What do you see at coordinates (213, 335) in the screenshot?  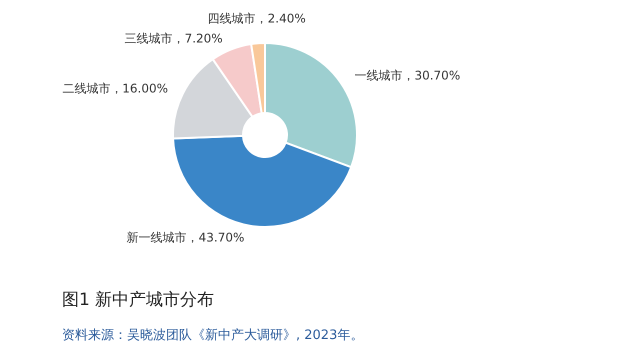 I see `text: 资料来源：吴晓波团队《新中产大调研》, 2023年。` at bounding box center [213, 335].